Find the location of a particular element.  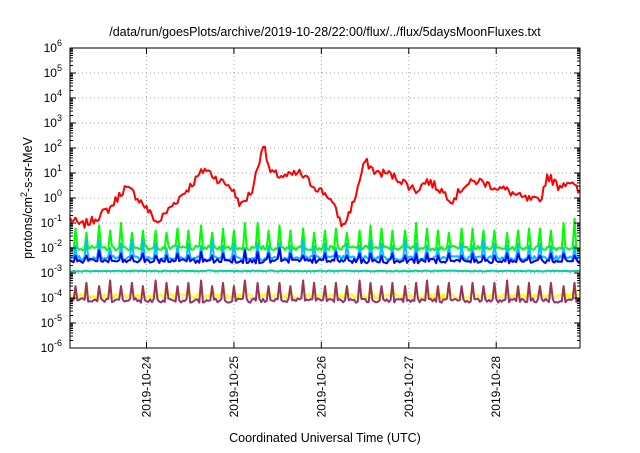

y-tick-label: 10⁻² is located at coordinates (51, 246).